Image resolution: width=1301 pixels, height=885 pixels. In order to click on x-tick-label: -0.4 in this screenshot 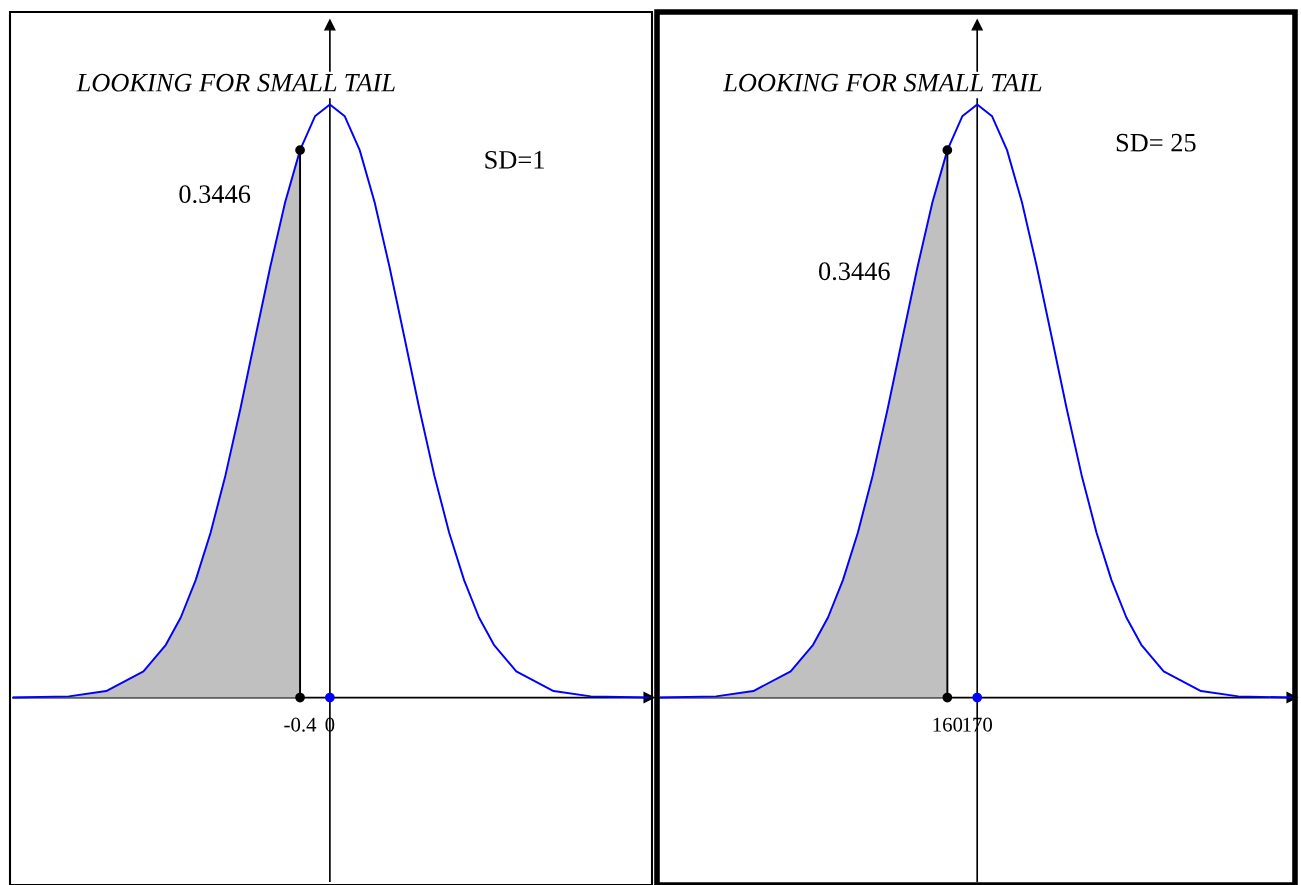, I will do `click(300, 724)`.